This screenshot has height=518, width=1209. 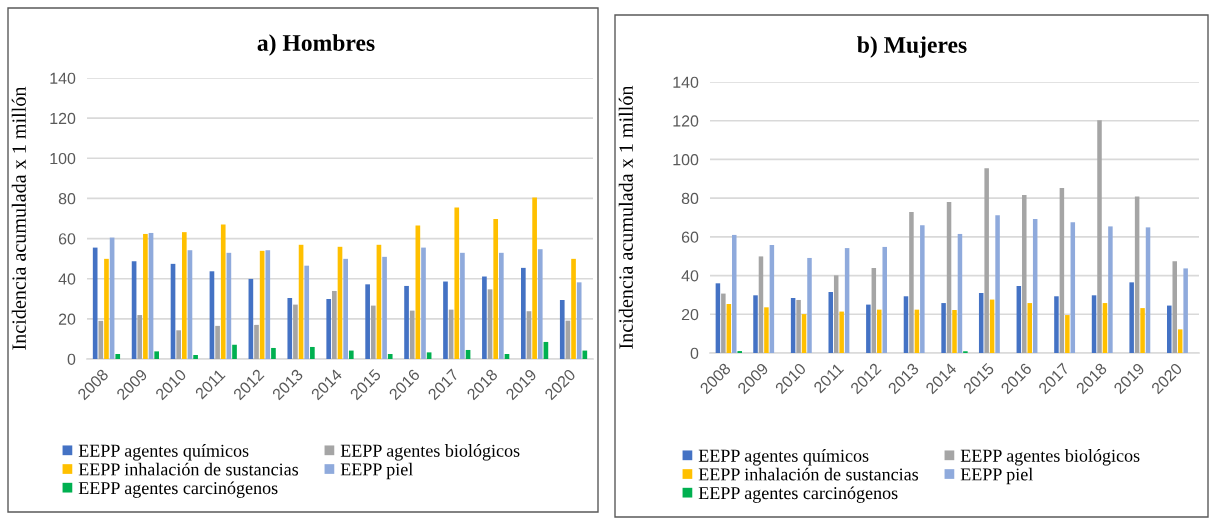 I want to click on chart-title: b) Mujeres, so click(x=912, y=47).